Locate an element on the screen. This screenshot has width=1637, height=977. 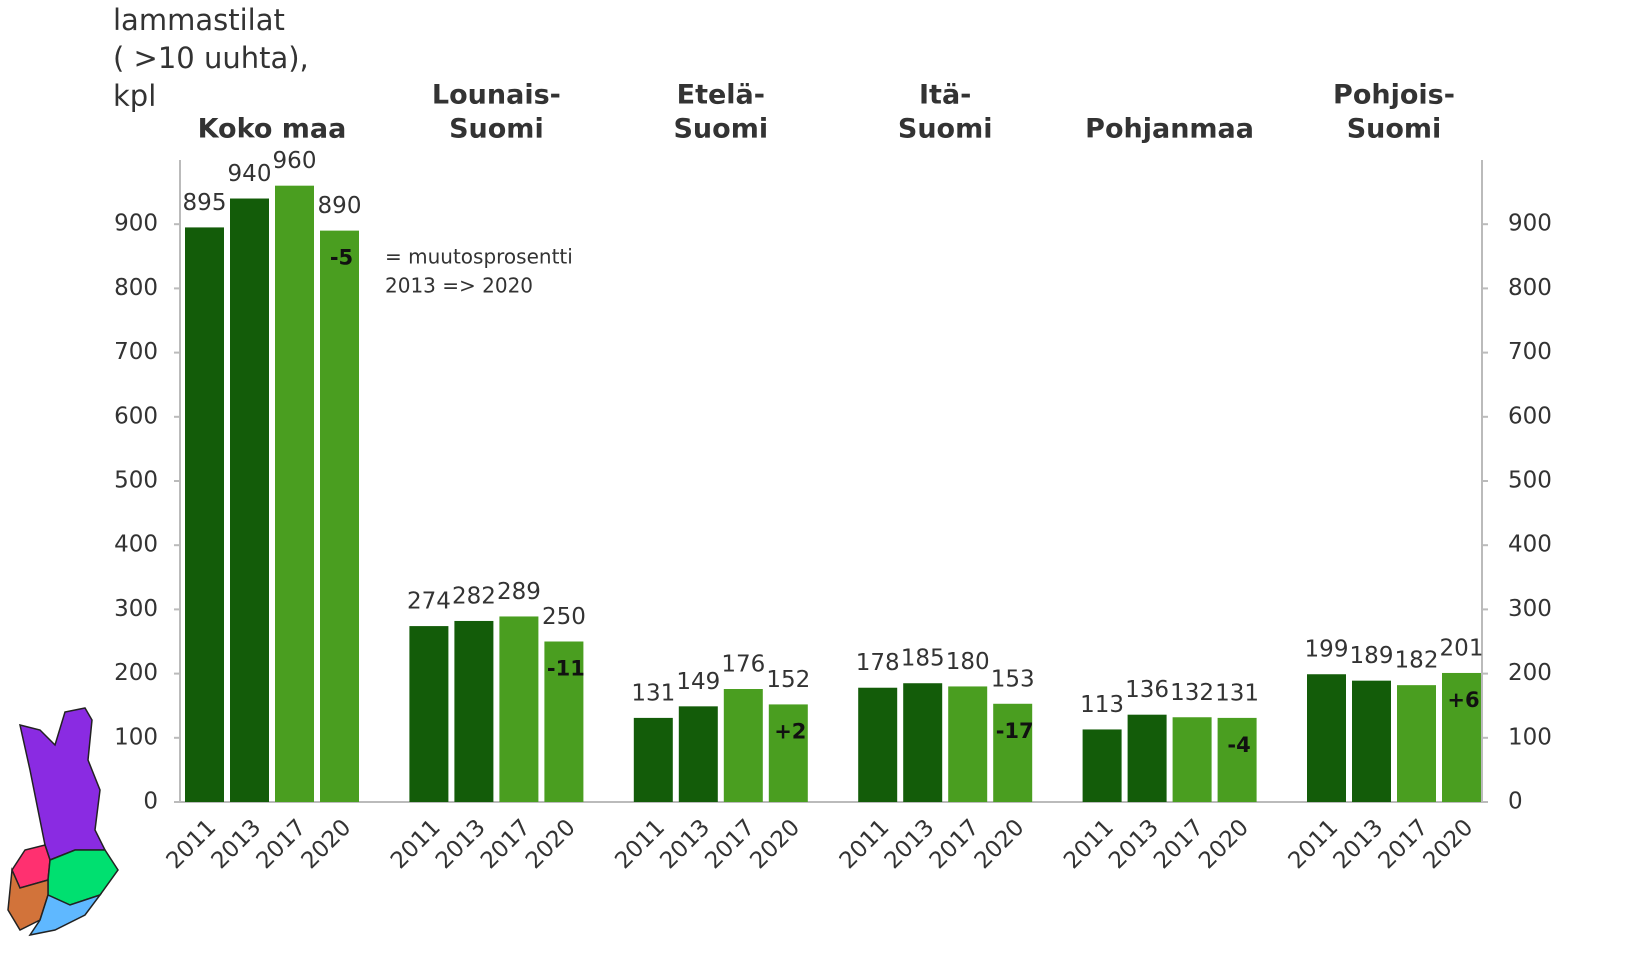
value-label: 189 is located at coordinates (1372, 656).